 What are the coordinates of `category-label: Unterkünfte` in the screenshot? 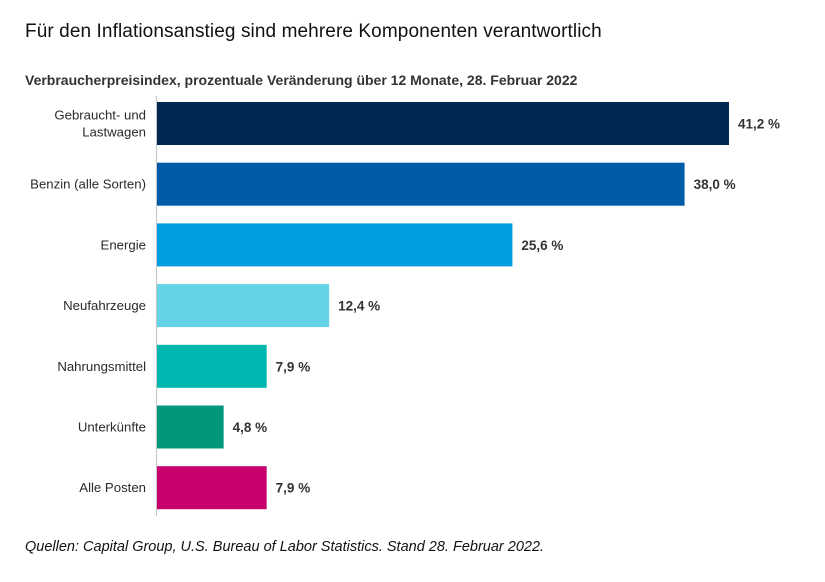 It's located at (112, 427).